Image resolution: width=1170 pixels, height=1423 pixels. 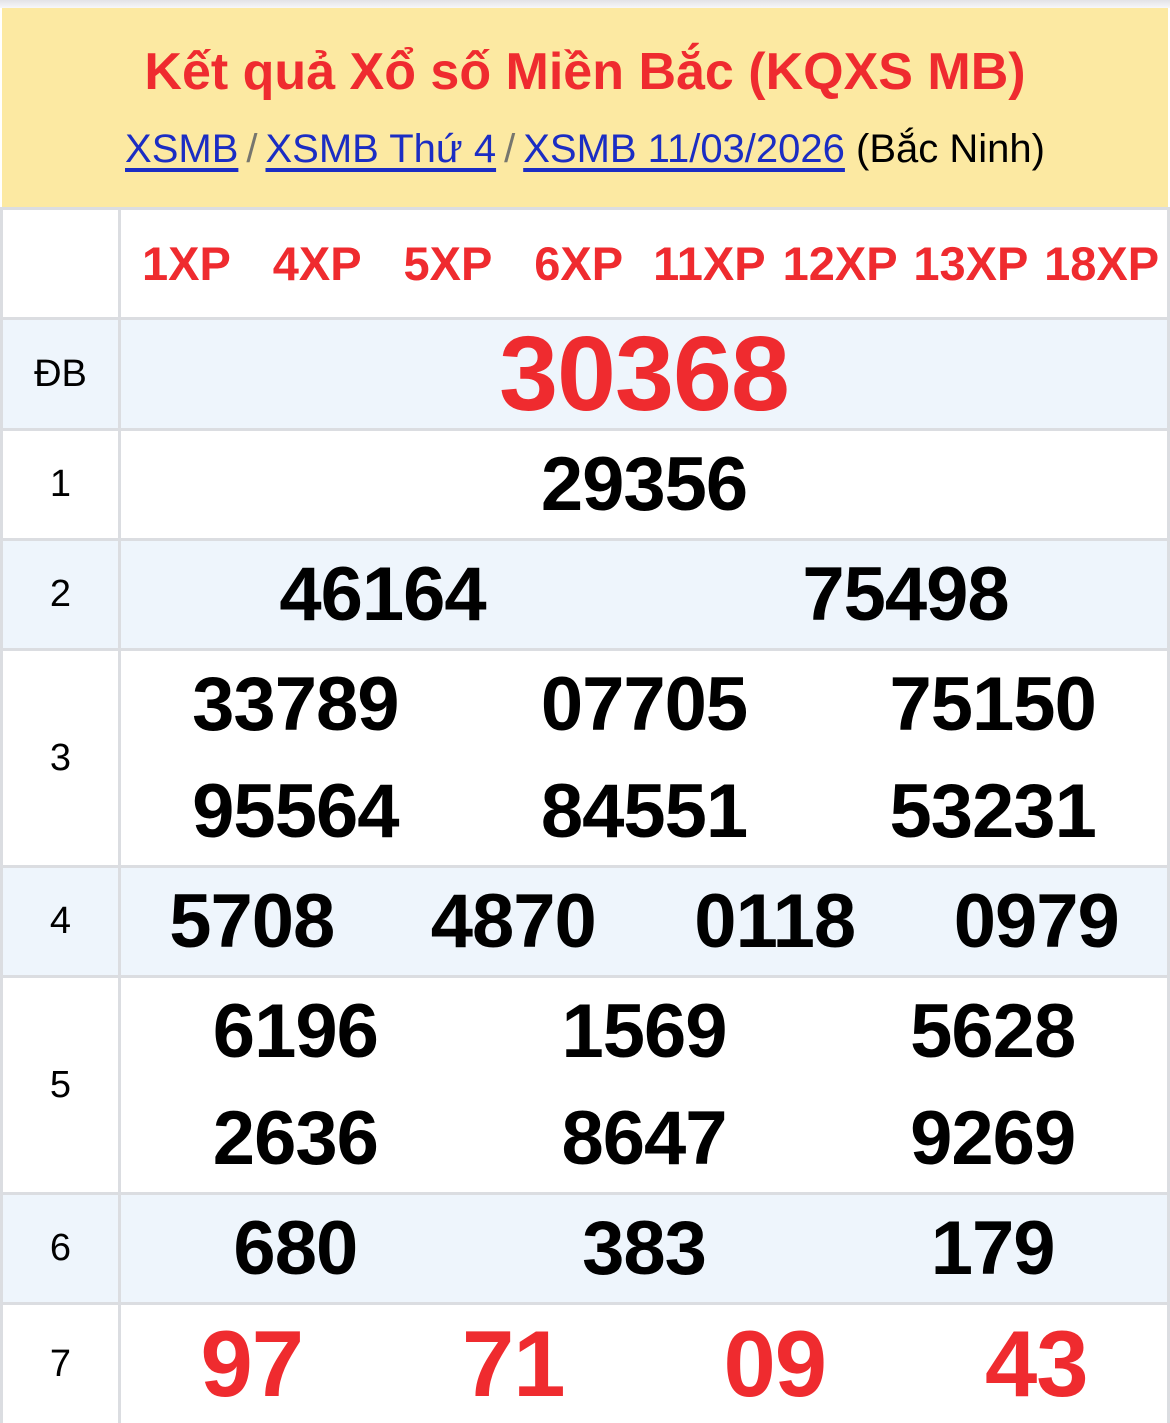 What do you see at coordinates (513, 921) in the screenshot?
I see `prize-number: 4870` at bounding box center [513, 921].